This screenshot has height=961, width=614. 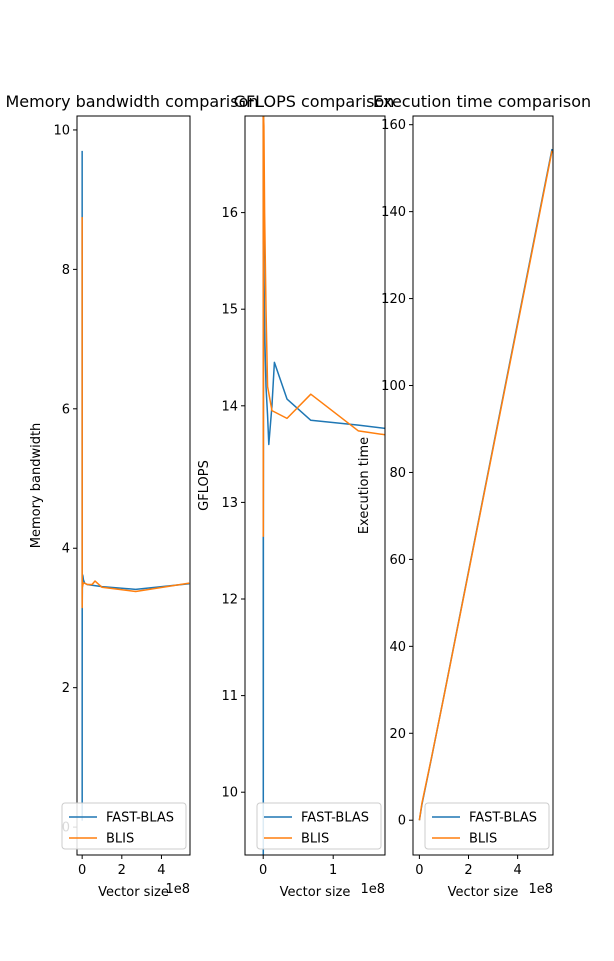 What do you see at coordinates (229, 310) in the screenshot?
I see `y-tick-label: 15` at bounding box center [229, 310].